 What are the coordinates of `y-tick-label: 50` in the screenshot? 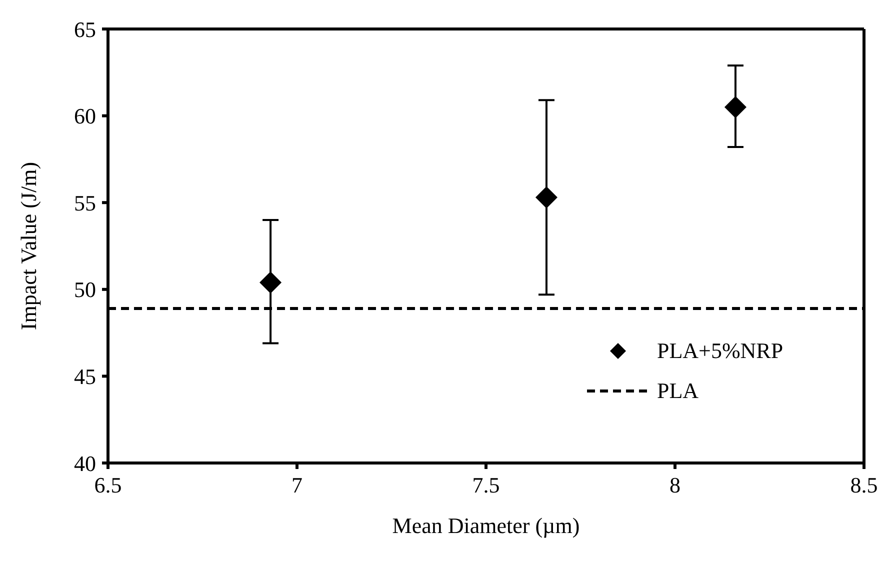 It's located at (85, 289).